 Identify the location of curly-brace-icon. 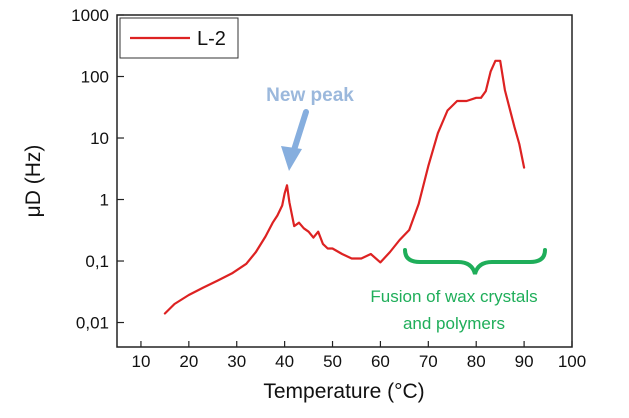
(475, 261).